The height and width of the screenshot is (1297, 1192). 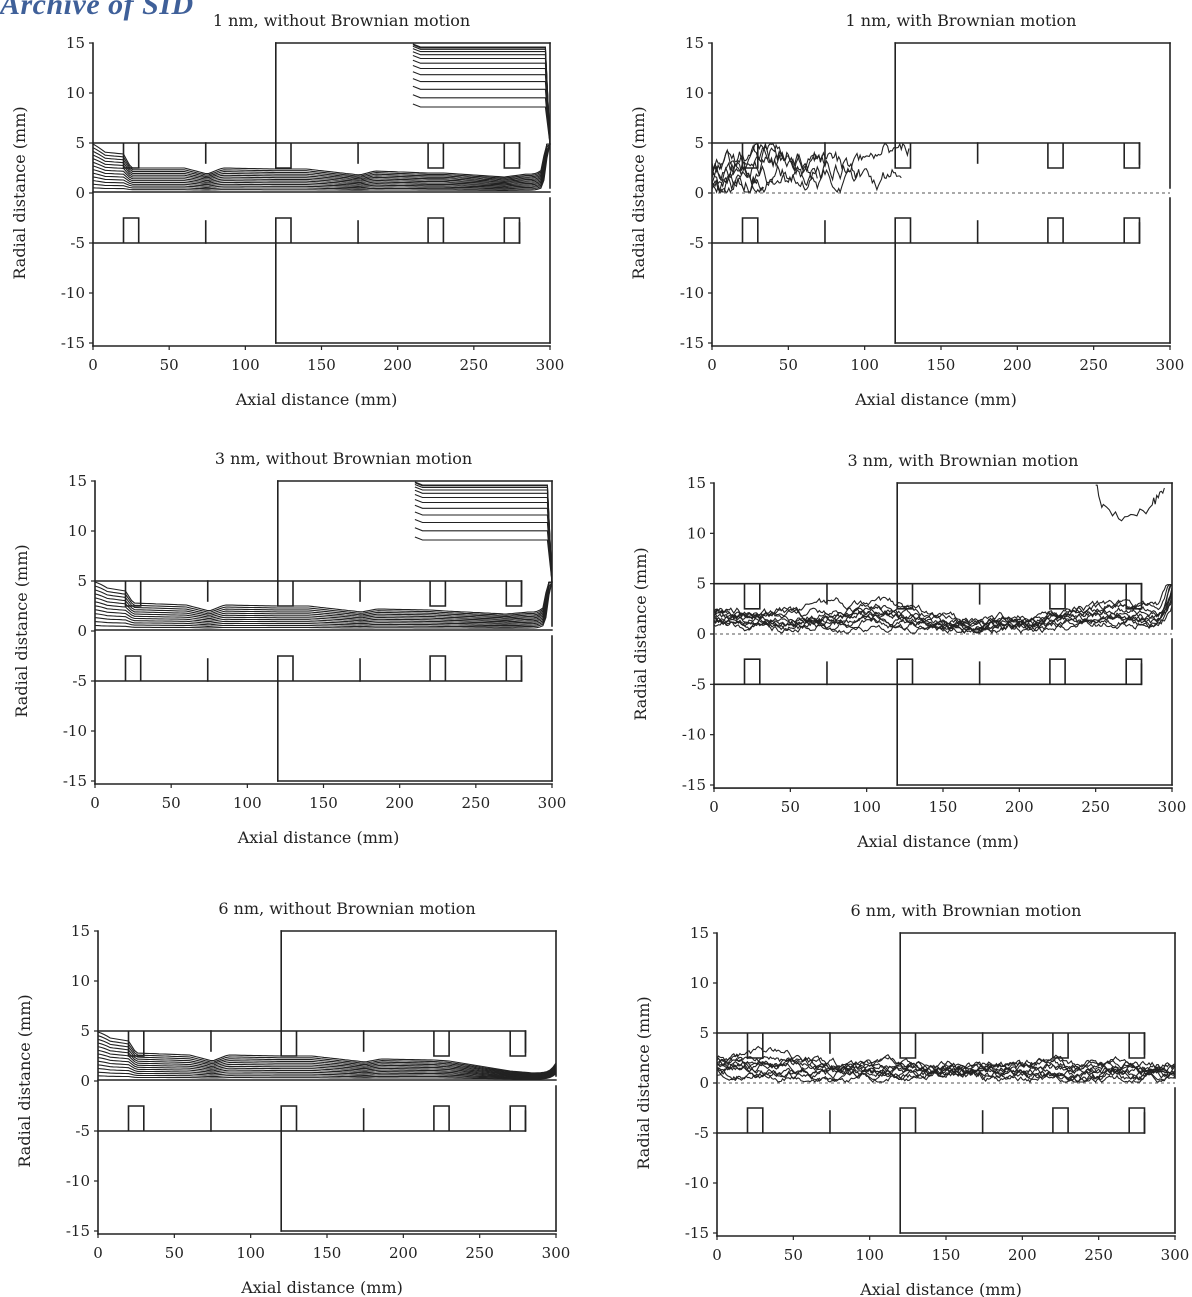 I want to click on watermark: Archive of SID, so click(x=97, y=10).